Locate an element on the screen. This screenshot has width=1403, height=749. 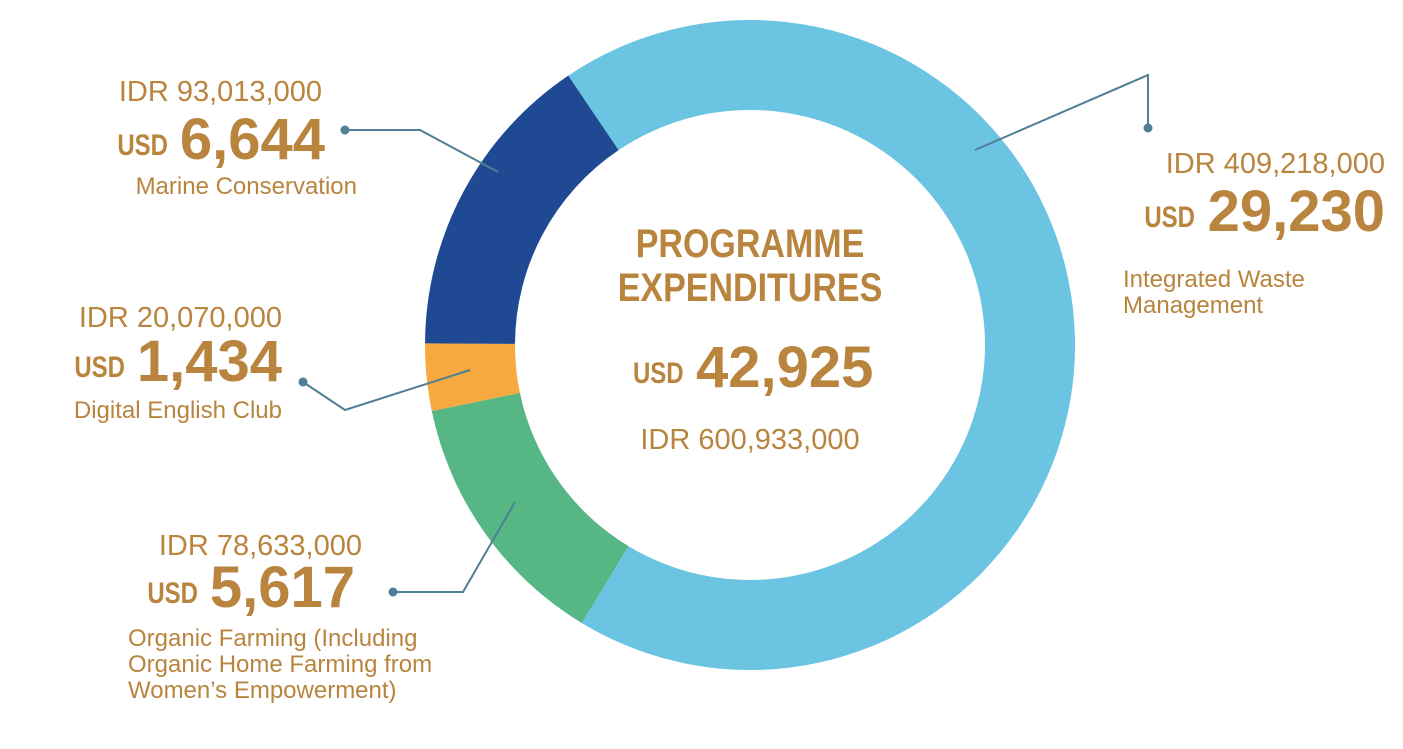
total: USD 42,925 is located at coordinates (750, 369).